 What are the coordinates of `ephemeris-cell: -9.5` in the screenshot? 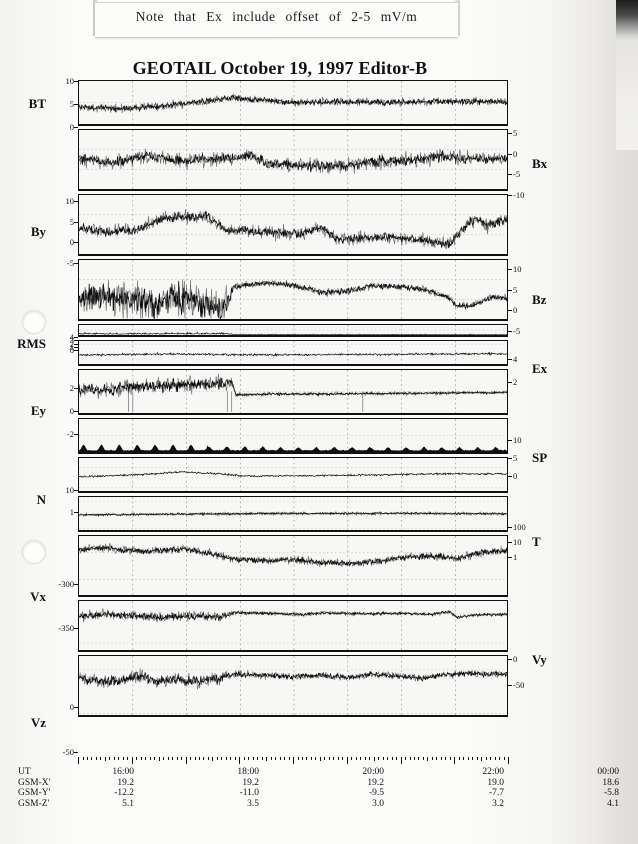 It's located at (376, 793).